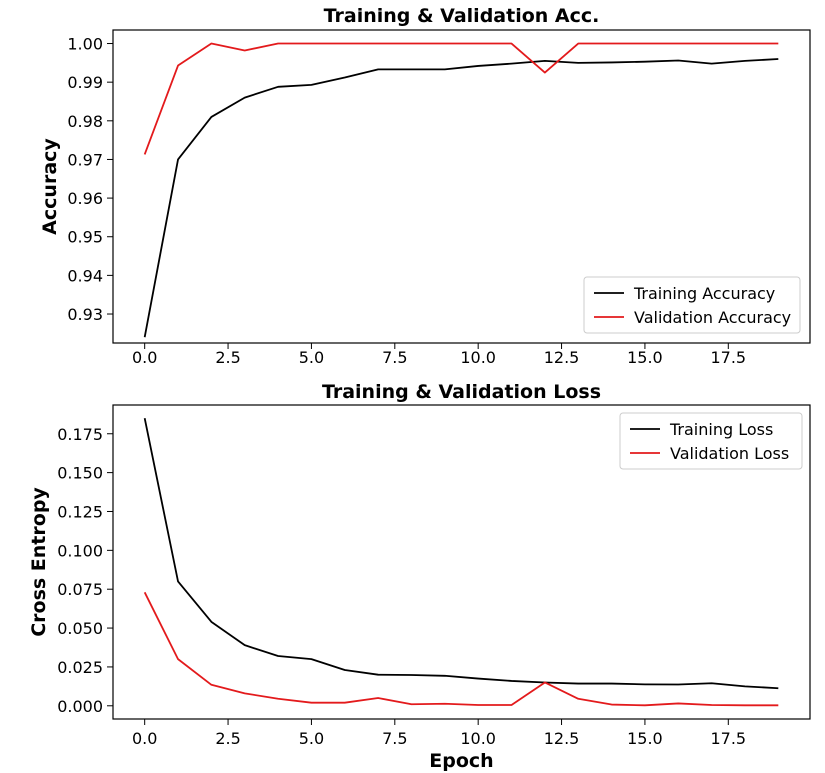 The width and height of the screenshot is (825, 773). Describe the element at coordinates (39, 562) in the screenshot. I see `y-axis-label: Cross Entropy` at that location.